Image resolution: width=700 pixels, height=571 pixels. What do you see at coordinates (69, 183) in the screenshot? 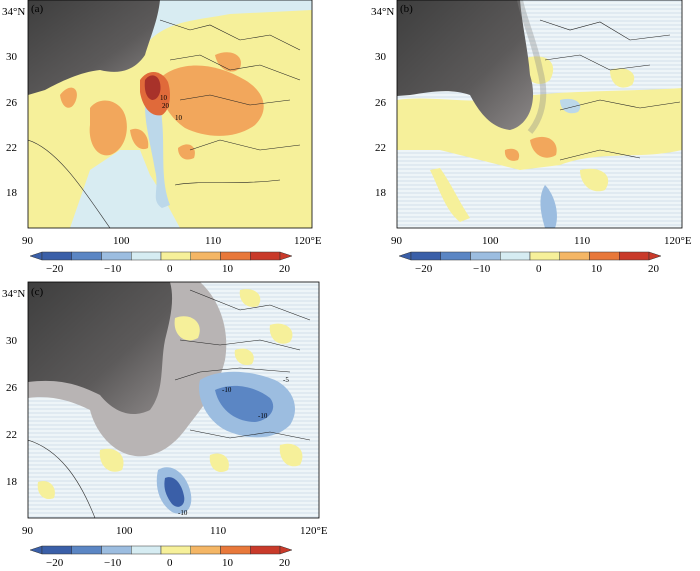
I see `panel-a-contour` at bounding box center [69, 183].